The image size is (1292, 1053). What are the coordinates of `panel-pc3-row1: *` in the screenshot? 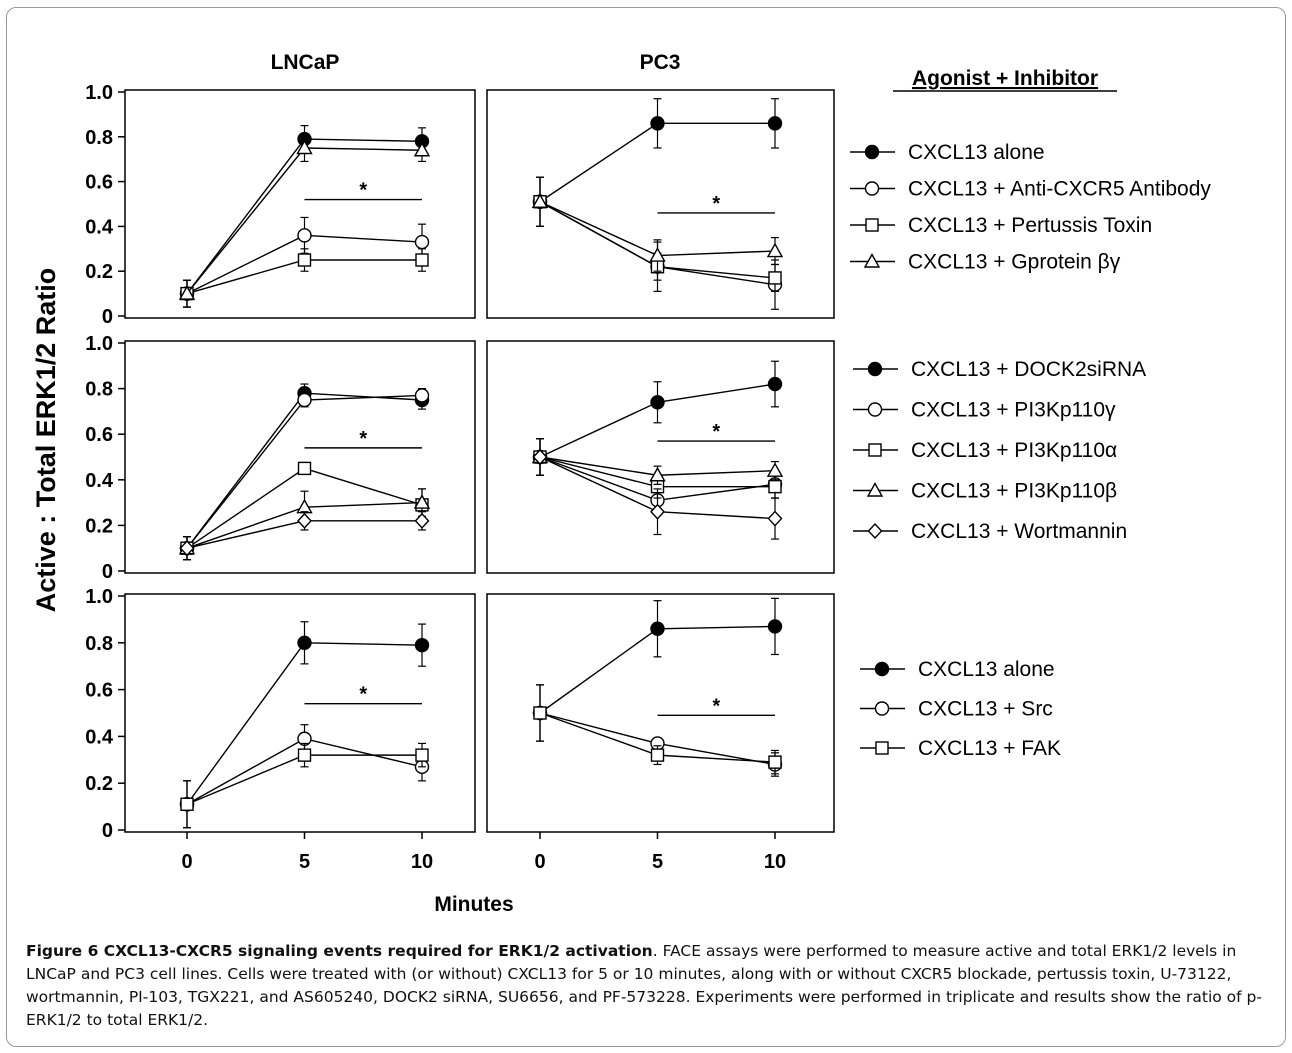 It's located at (660, 204).